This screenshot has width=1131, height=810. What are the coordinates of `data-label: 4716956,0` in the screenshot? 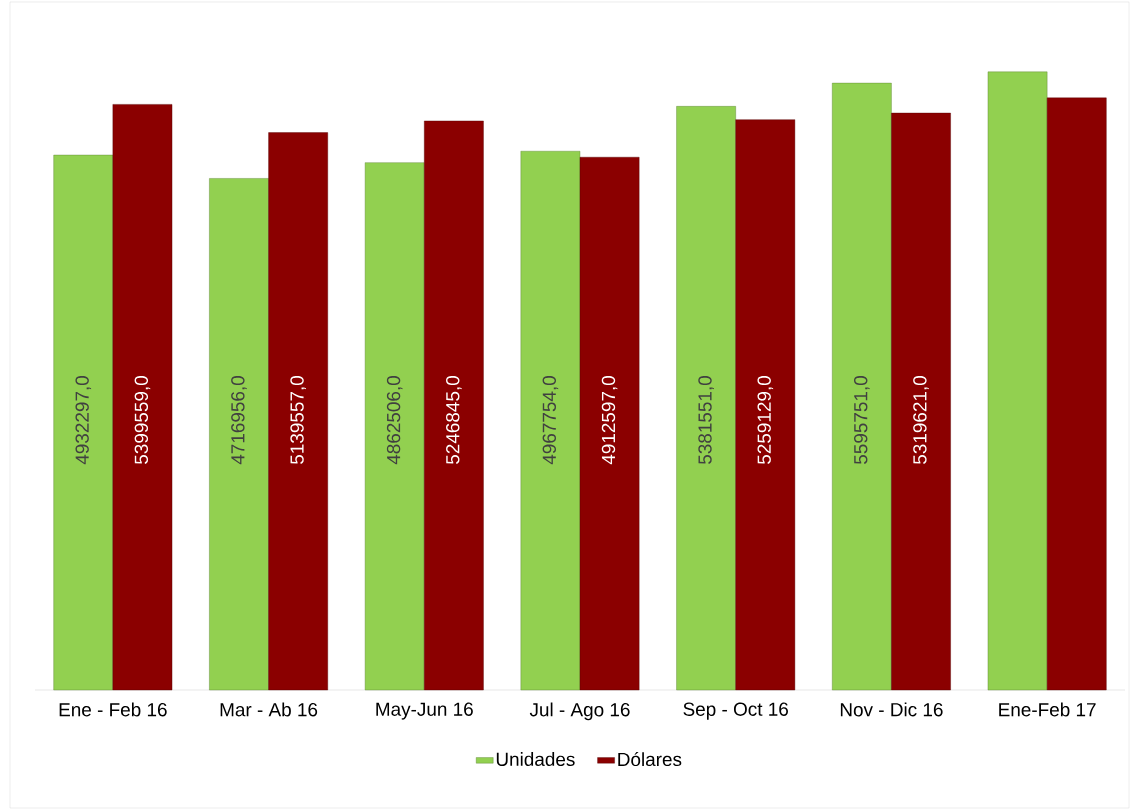 It's located at (239, 420).